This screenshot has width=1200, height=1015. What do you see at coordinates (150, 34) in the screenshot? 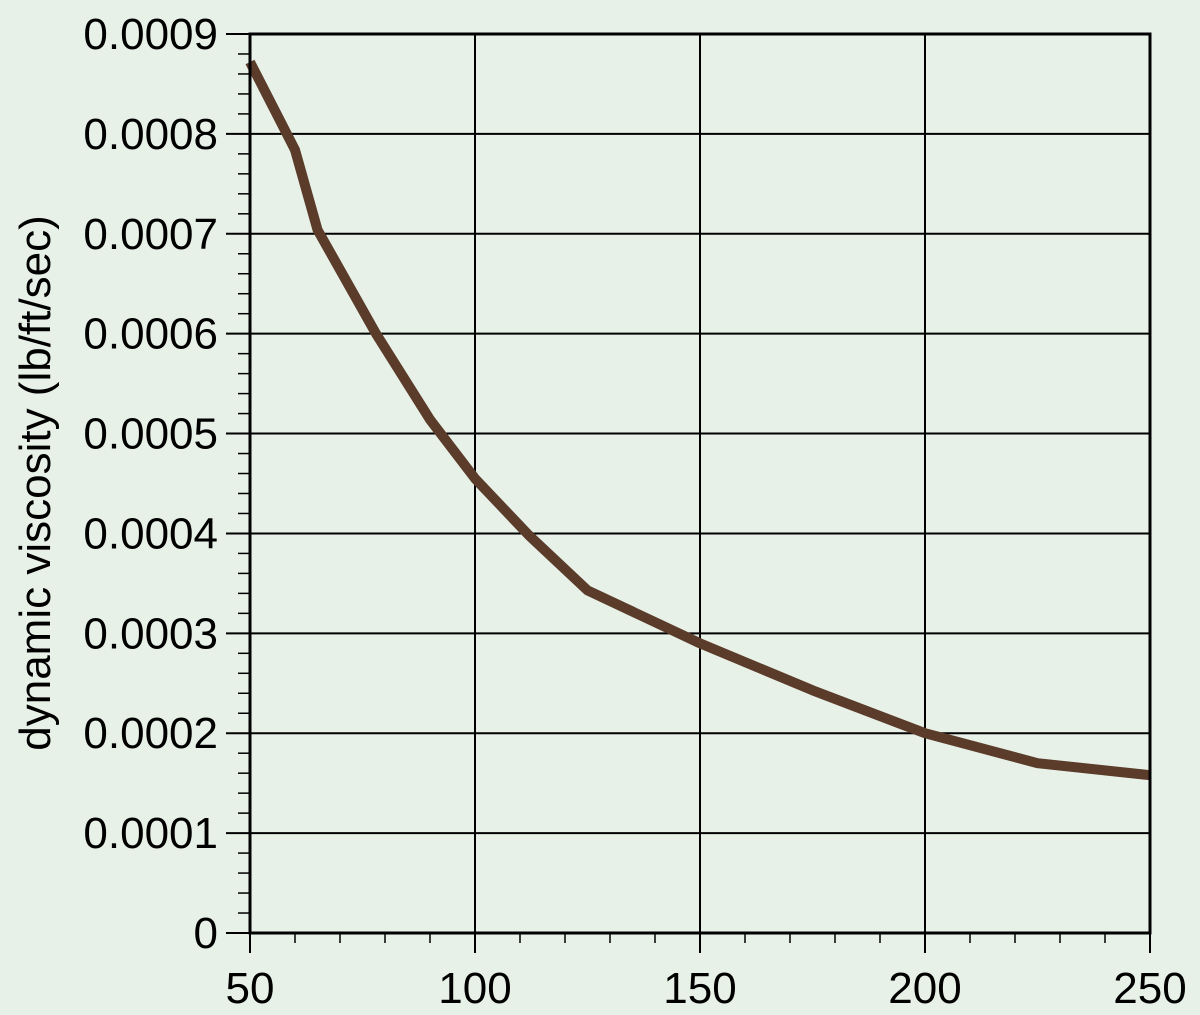
I see `y-tick-label: 0.0009` at bounding box center [150, 34].